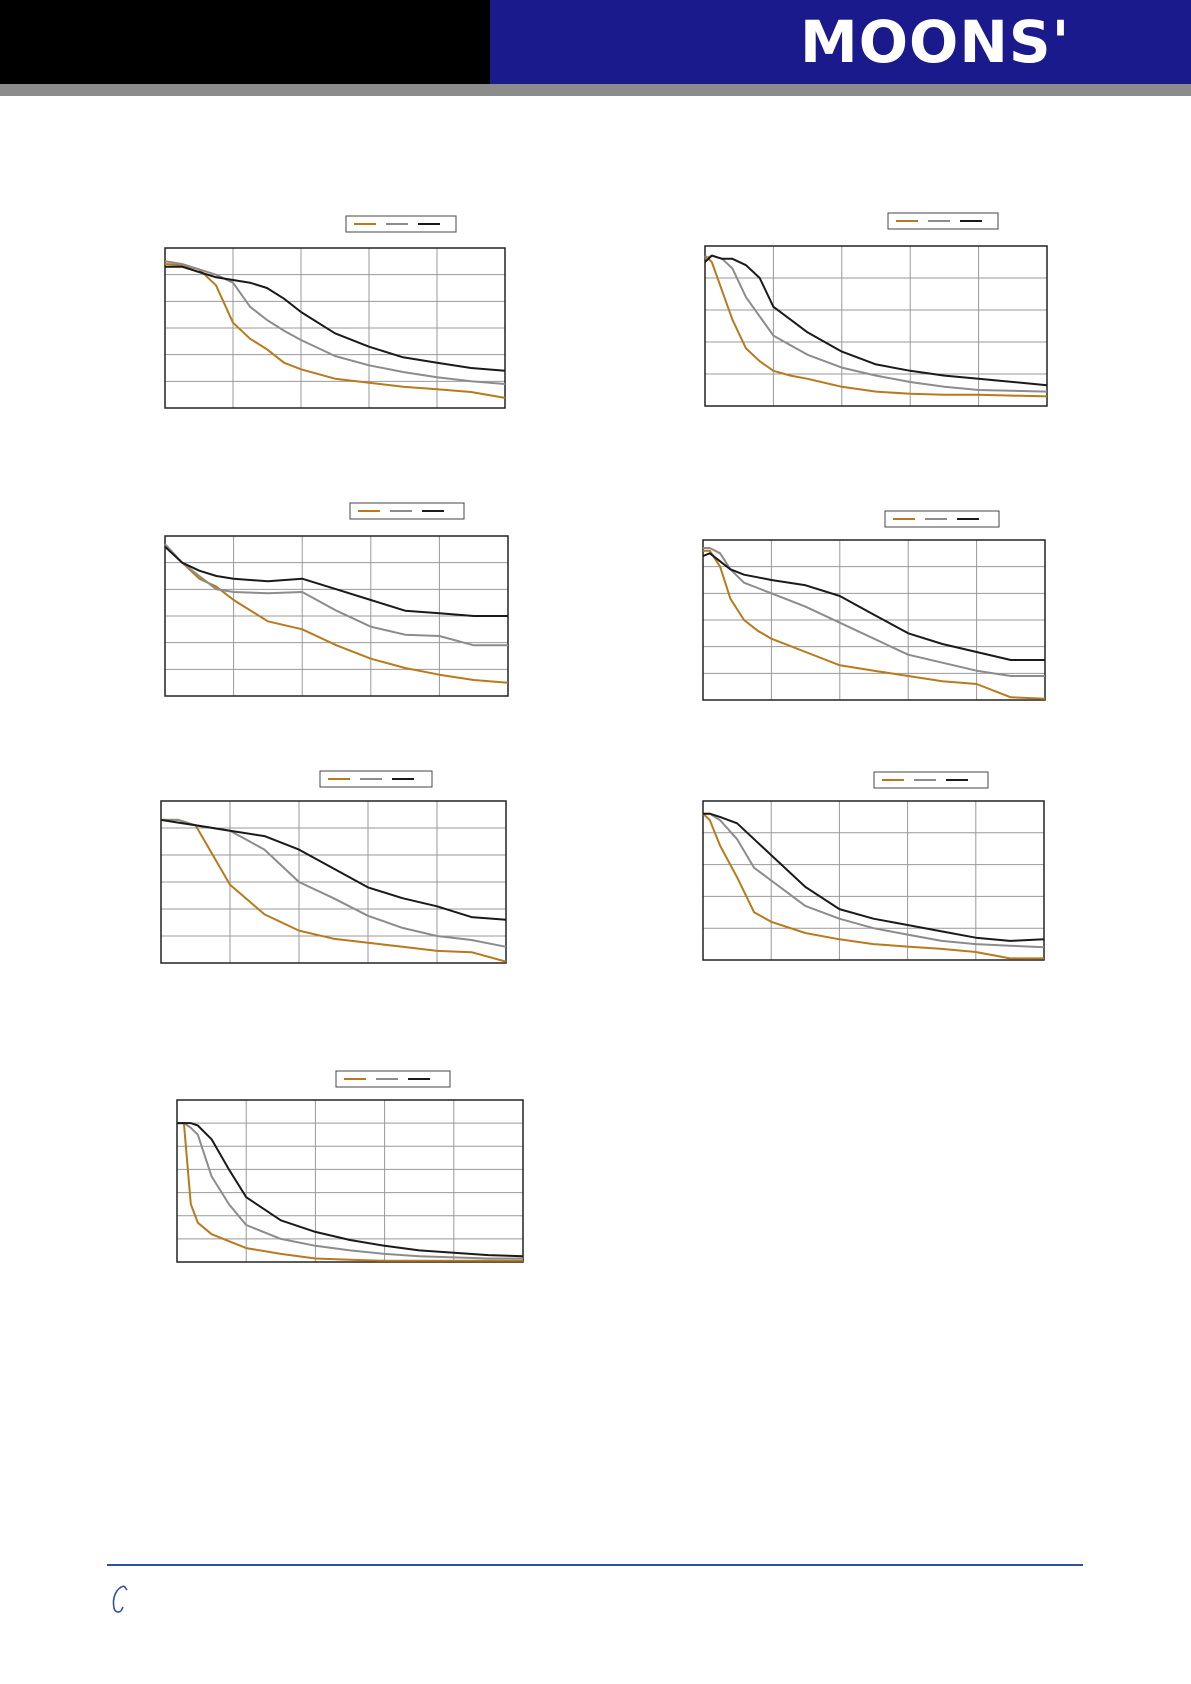 The height and width of the screenshot is (1684, 1191). Describe the element at coordinates (595, 1565) in the screenshot. I see `footer-rule` at that location.